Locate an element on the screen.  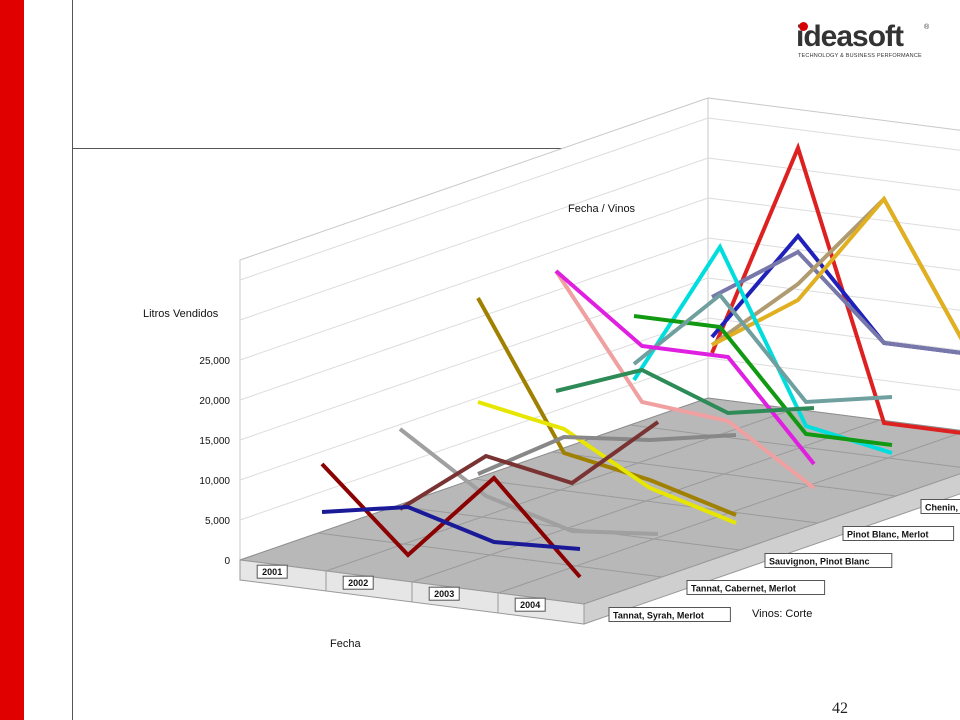
x-axis-categories: 2001 2002 2003 2004 is located at coordinates (401, 588).